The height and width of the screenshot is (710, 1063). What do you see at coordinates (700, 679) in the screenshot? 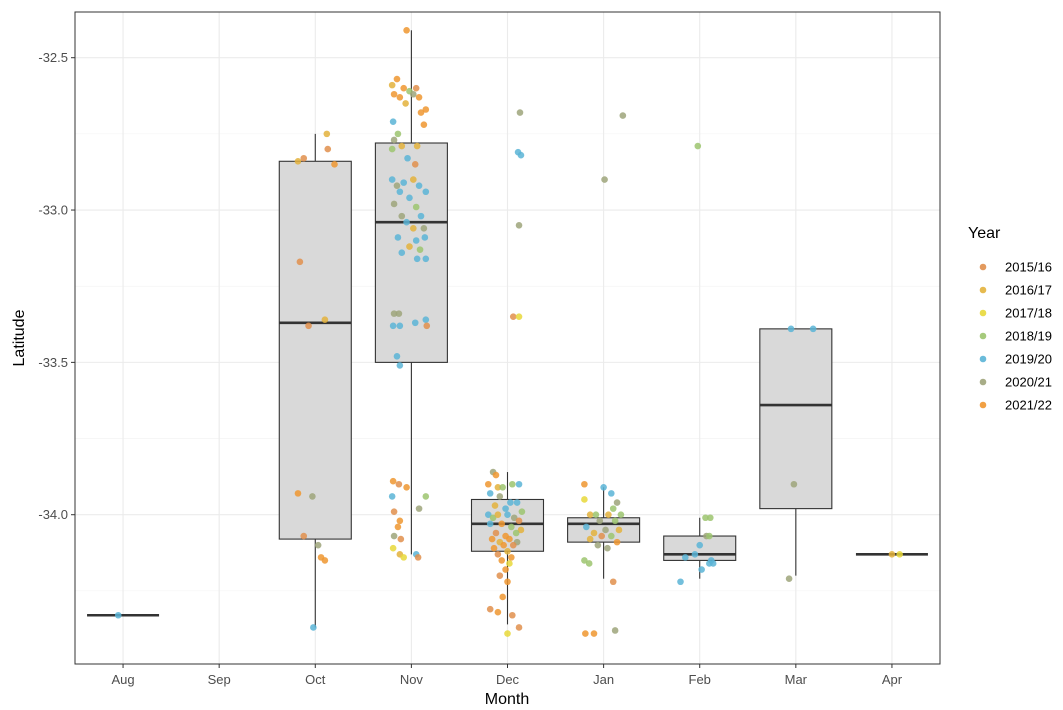
I see `x-tick-label-feb: Feb` at bounding box center [700, 679].